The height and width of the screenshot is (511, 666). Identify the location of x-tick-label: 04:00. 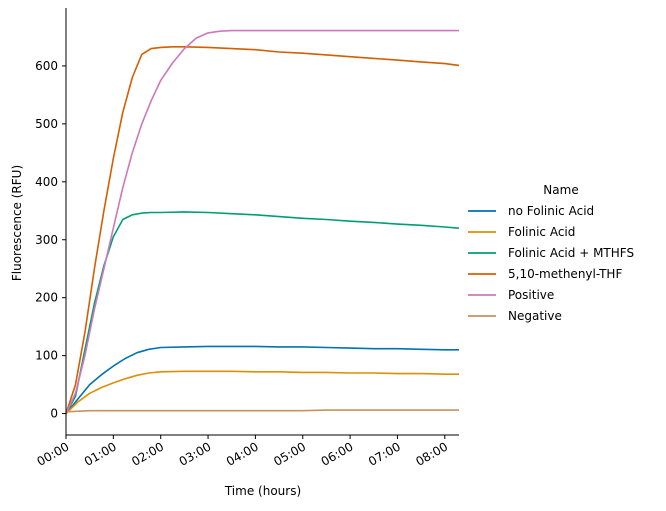
(242, 453).